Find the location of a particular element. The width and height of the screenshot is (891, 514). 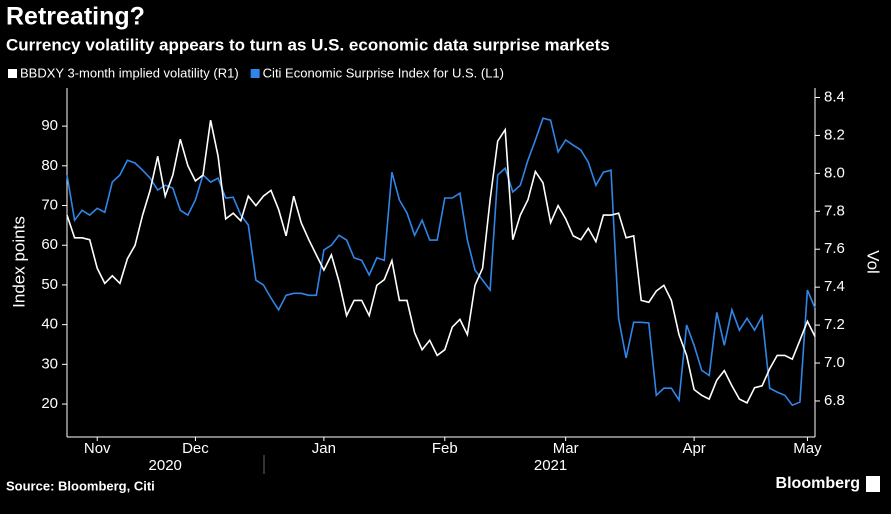

y-tick-label: 80 is located at coordinates (49, 165).